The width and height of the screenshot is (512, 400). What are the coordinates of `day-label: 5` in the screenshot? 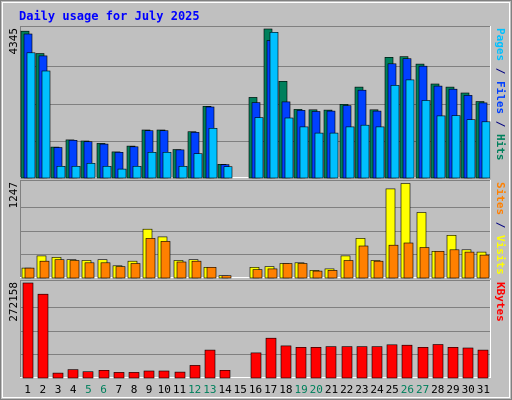 It's located at (88, 389).